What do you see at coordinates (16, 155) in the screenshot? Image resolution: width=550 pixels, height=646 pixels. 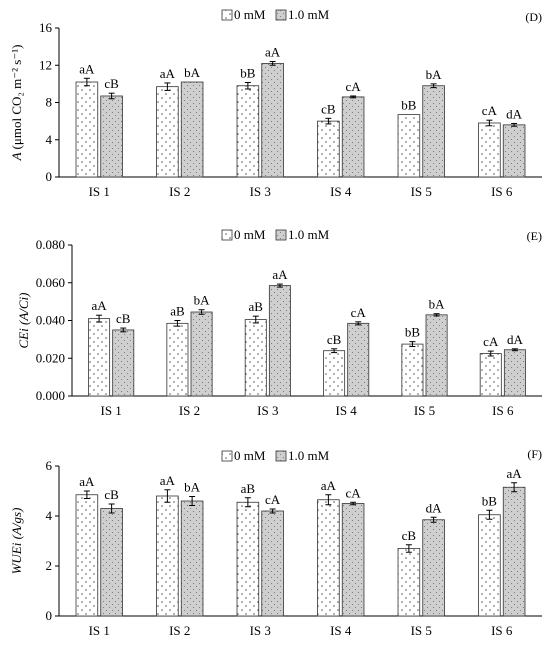 I see `y-axis-title-main: A` at bounding box center [16, 155].